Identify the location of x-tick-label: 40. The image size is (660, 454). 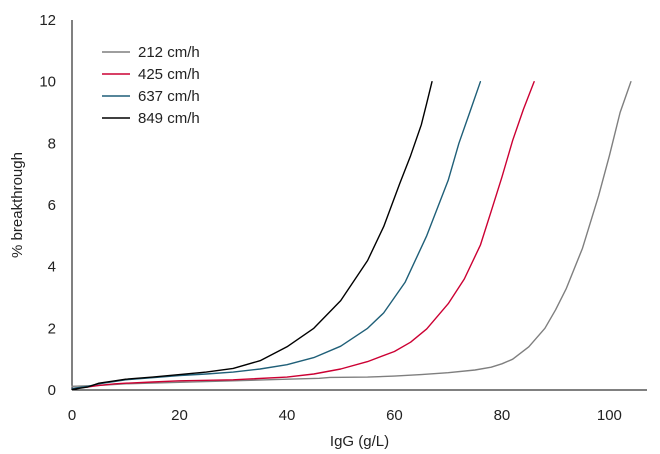
(287, 415).